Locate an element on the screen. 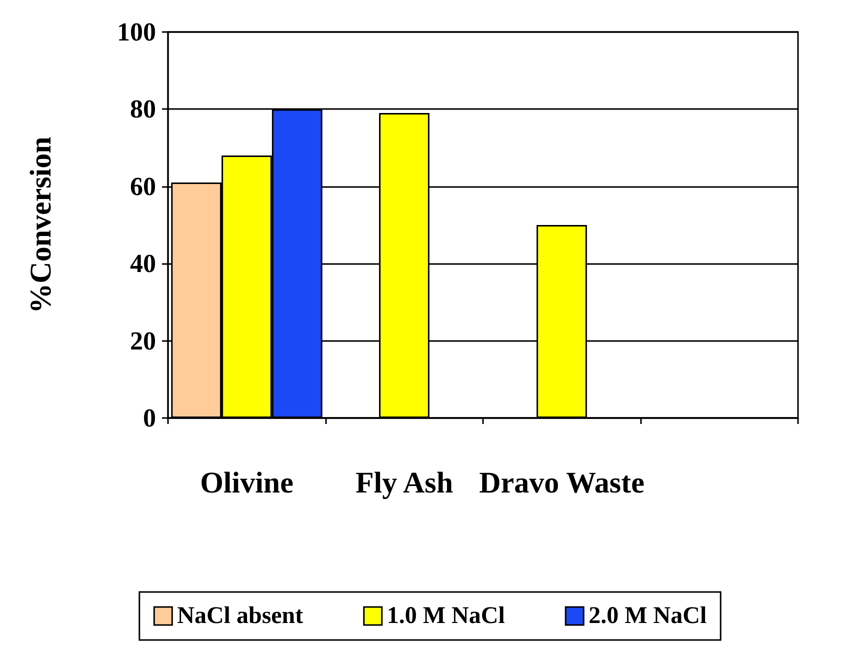 Image resolution: width=860 pixels, height=650 pixels. legend-label: 1.0 M NaCl is located at coordinates (446, 616).